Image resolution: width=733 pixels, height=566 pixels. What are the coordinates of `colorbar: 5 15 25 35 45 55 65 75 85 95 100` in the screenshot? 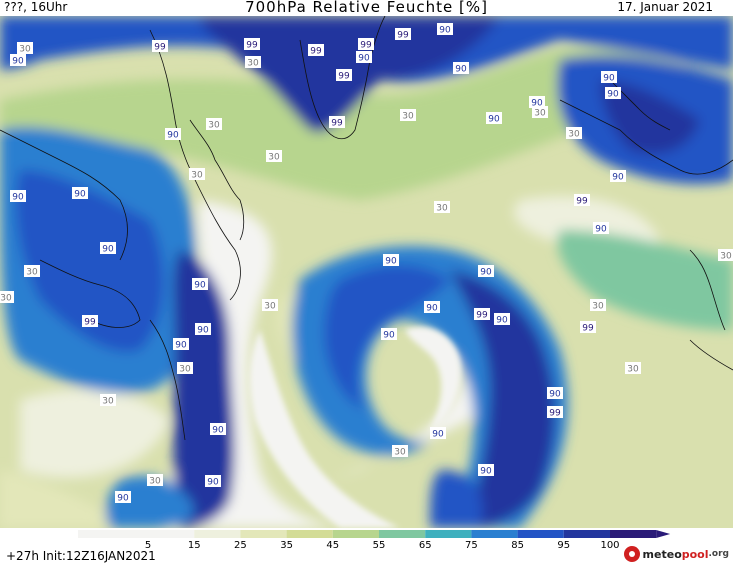 It's located at (374, 540).